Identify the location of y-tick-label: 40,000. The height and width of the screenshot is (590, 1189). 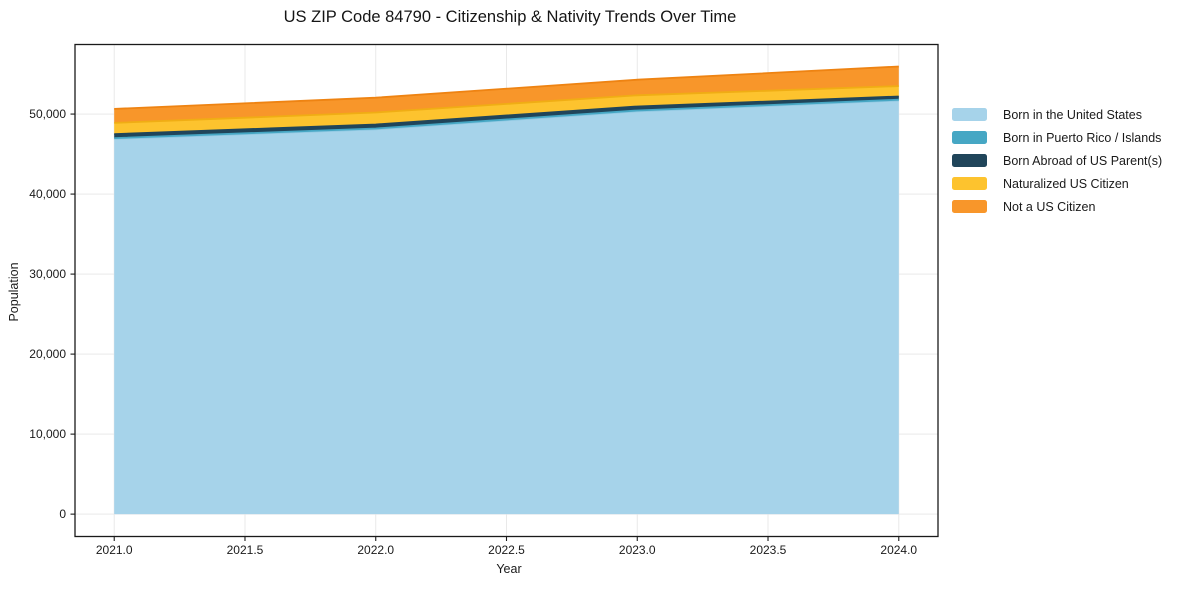
(47, 194).